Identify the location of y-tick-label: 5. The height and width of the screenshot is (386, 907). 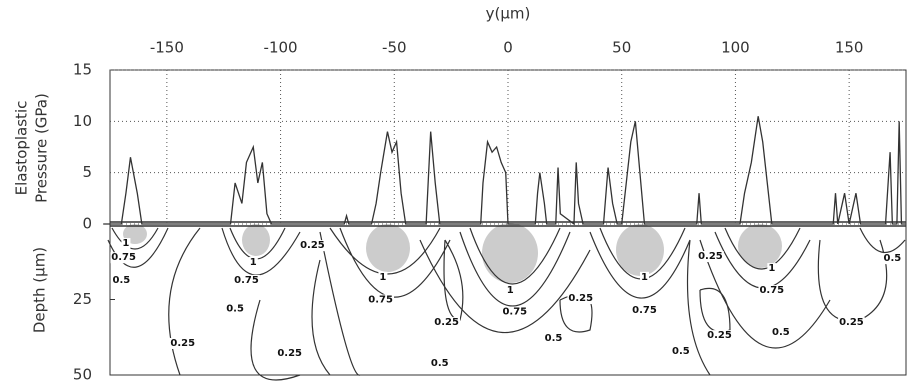
(87, 172).